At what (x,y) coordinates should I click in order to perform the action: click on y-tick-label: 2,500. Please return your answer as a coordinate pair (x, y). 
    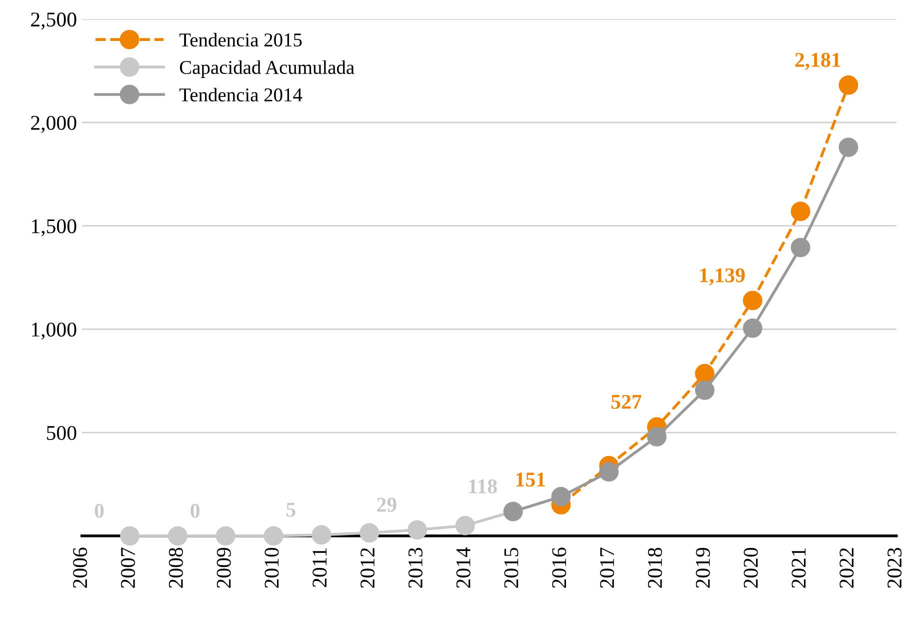
    Looking at the image, I should click on (53, 21).